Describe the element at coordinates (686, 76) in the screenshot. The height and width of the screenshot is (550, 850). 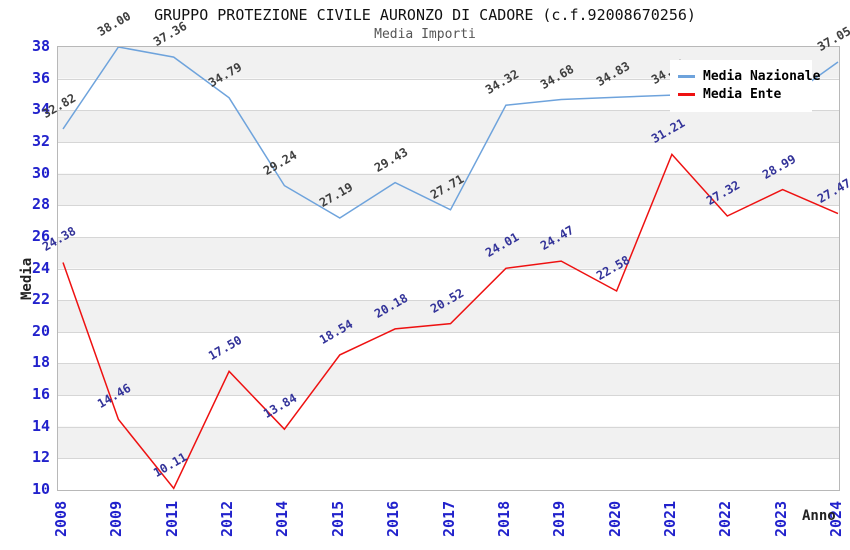
I see `legend-swatch-media-nazionale-icon` at that location.